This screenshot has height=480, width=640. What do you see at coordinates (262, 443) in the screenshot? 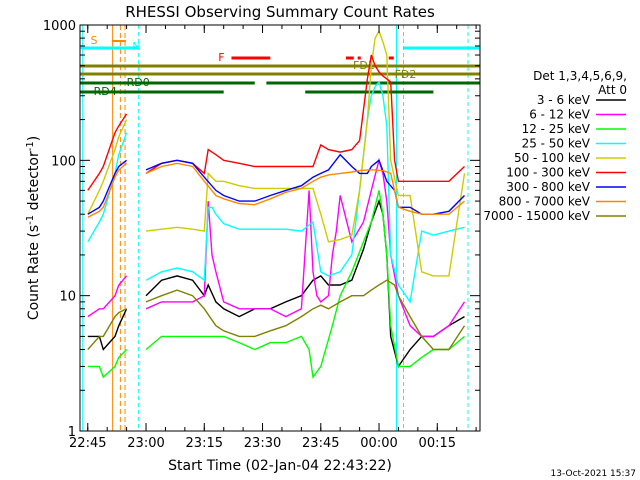
I see `x-tick-label: 23:30` at bounding box center [262, 443].